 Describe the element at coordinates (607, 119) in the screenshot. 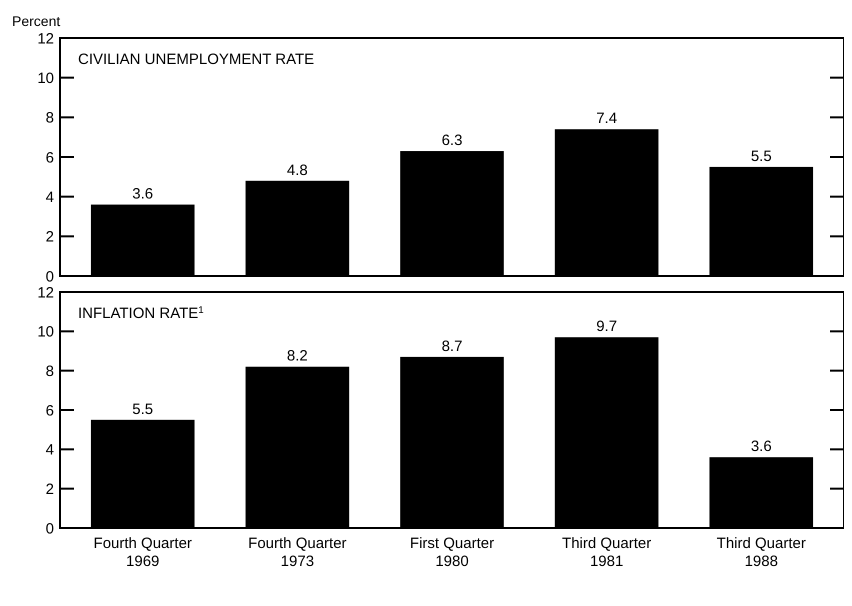

I see `data-label: 7.4` at that location.